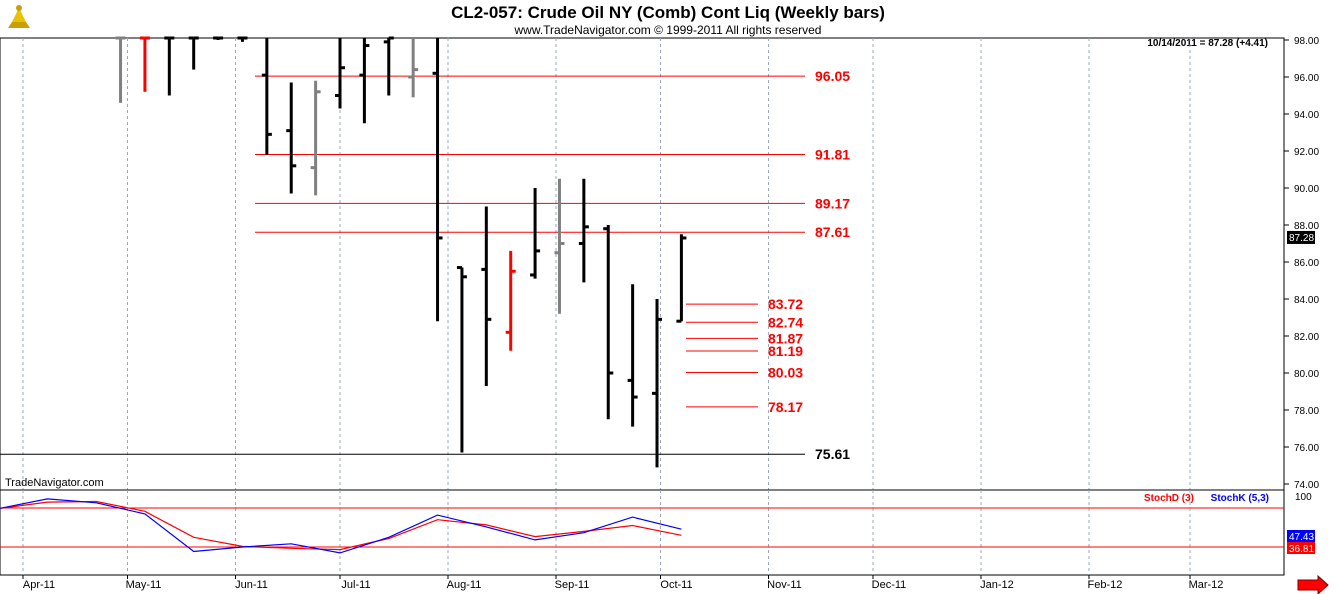 Image resolution: width=1336 pixels, height=594 pixels. I want to click on stochastic-panel, so click(642, 532).